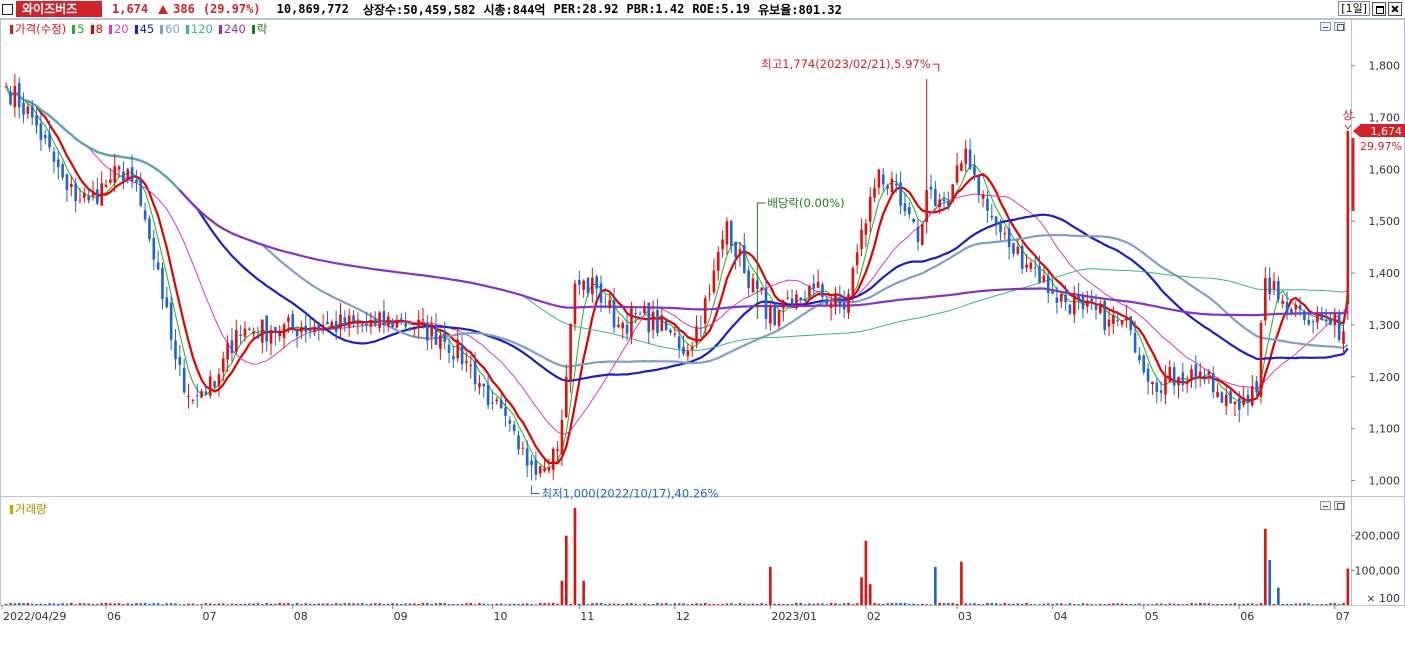  What do you see at coordinates (99, 29) in the screenshot?
I see `ma8-legend-label: 8` at bounding box center [99, 29].